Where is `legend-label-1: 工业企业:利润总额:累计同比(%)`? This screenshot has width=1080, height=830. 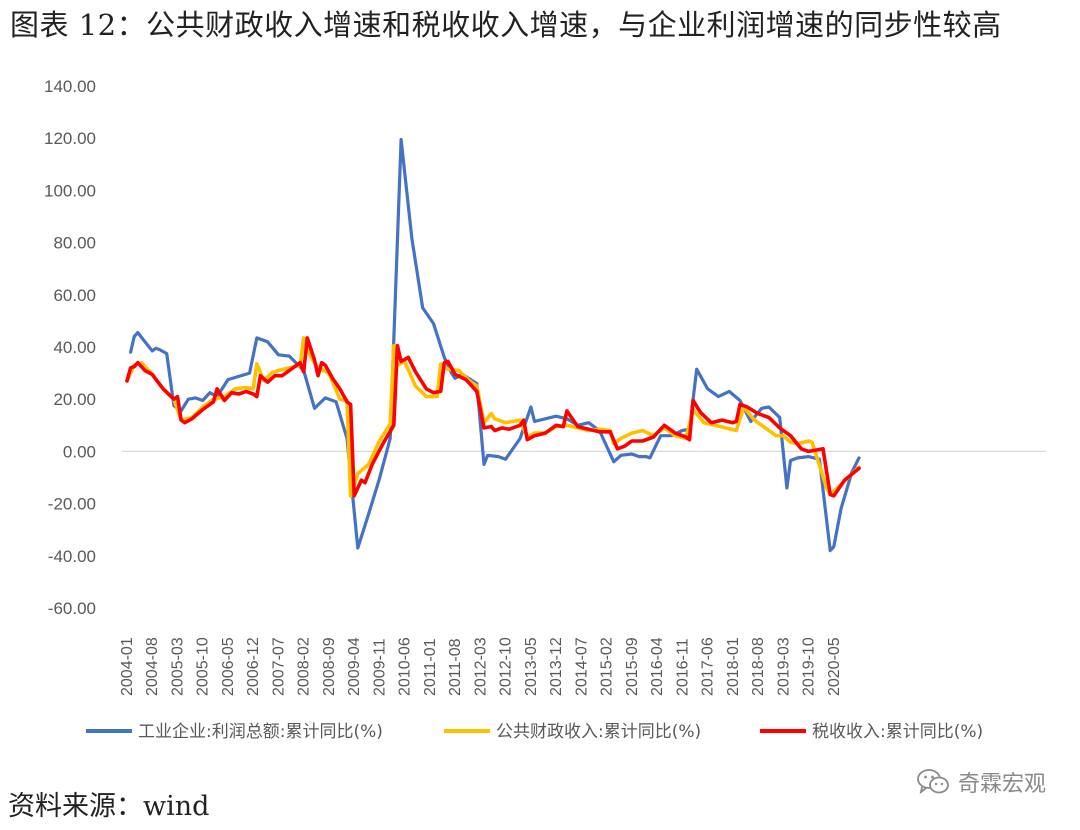 legend-label-1: 工业企业:利润总额:累计同比(%) is located at coordinates (260, 732).